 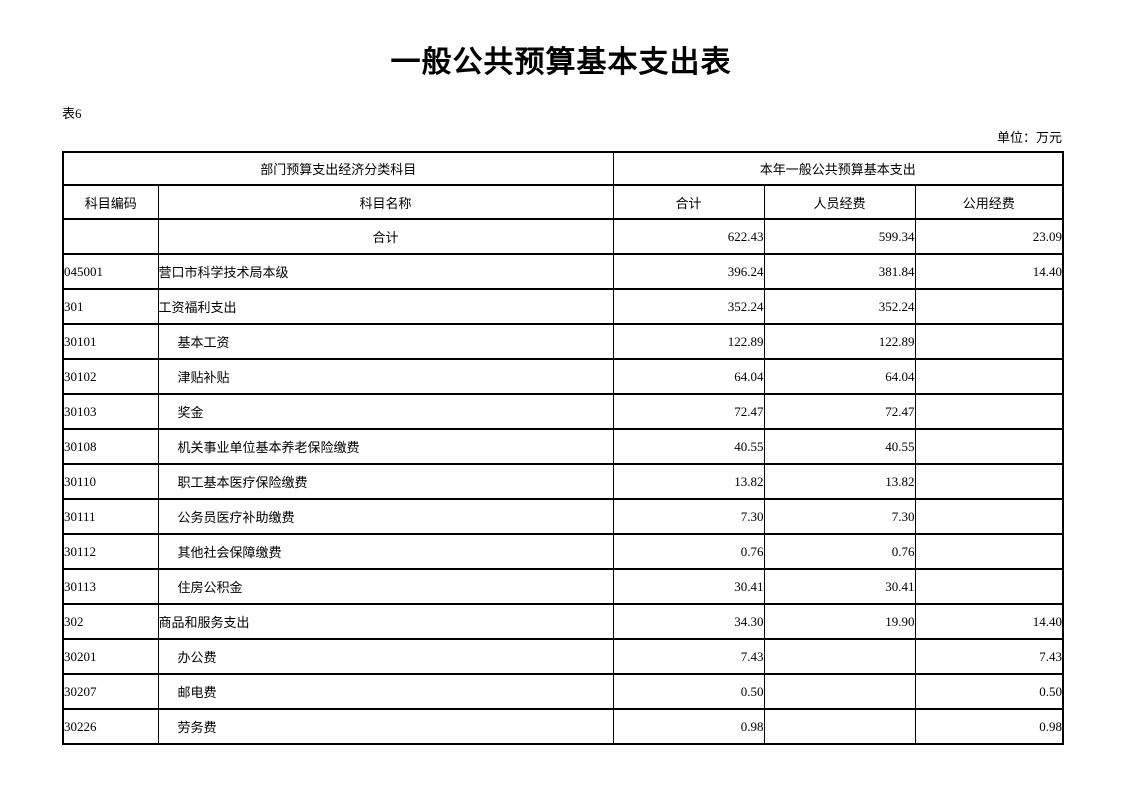 What do you see at coordinates (989, 202) in the screenshot?
I see `header-public-funds: 公用经费` at bounding box center [989, 202].